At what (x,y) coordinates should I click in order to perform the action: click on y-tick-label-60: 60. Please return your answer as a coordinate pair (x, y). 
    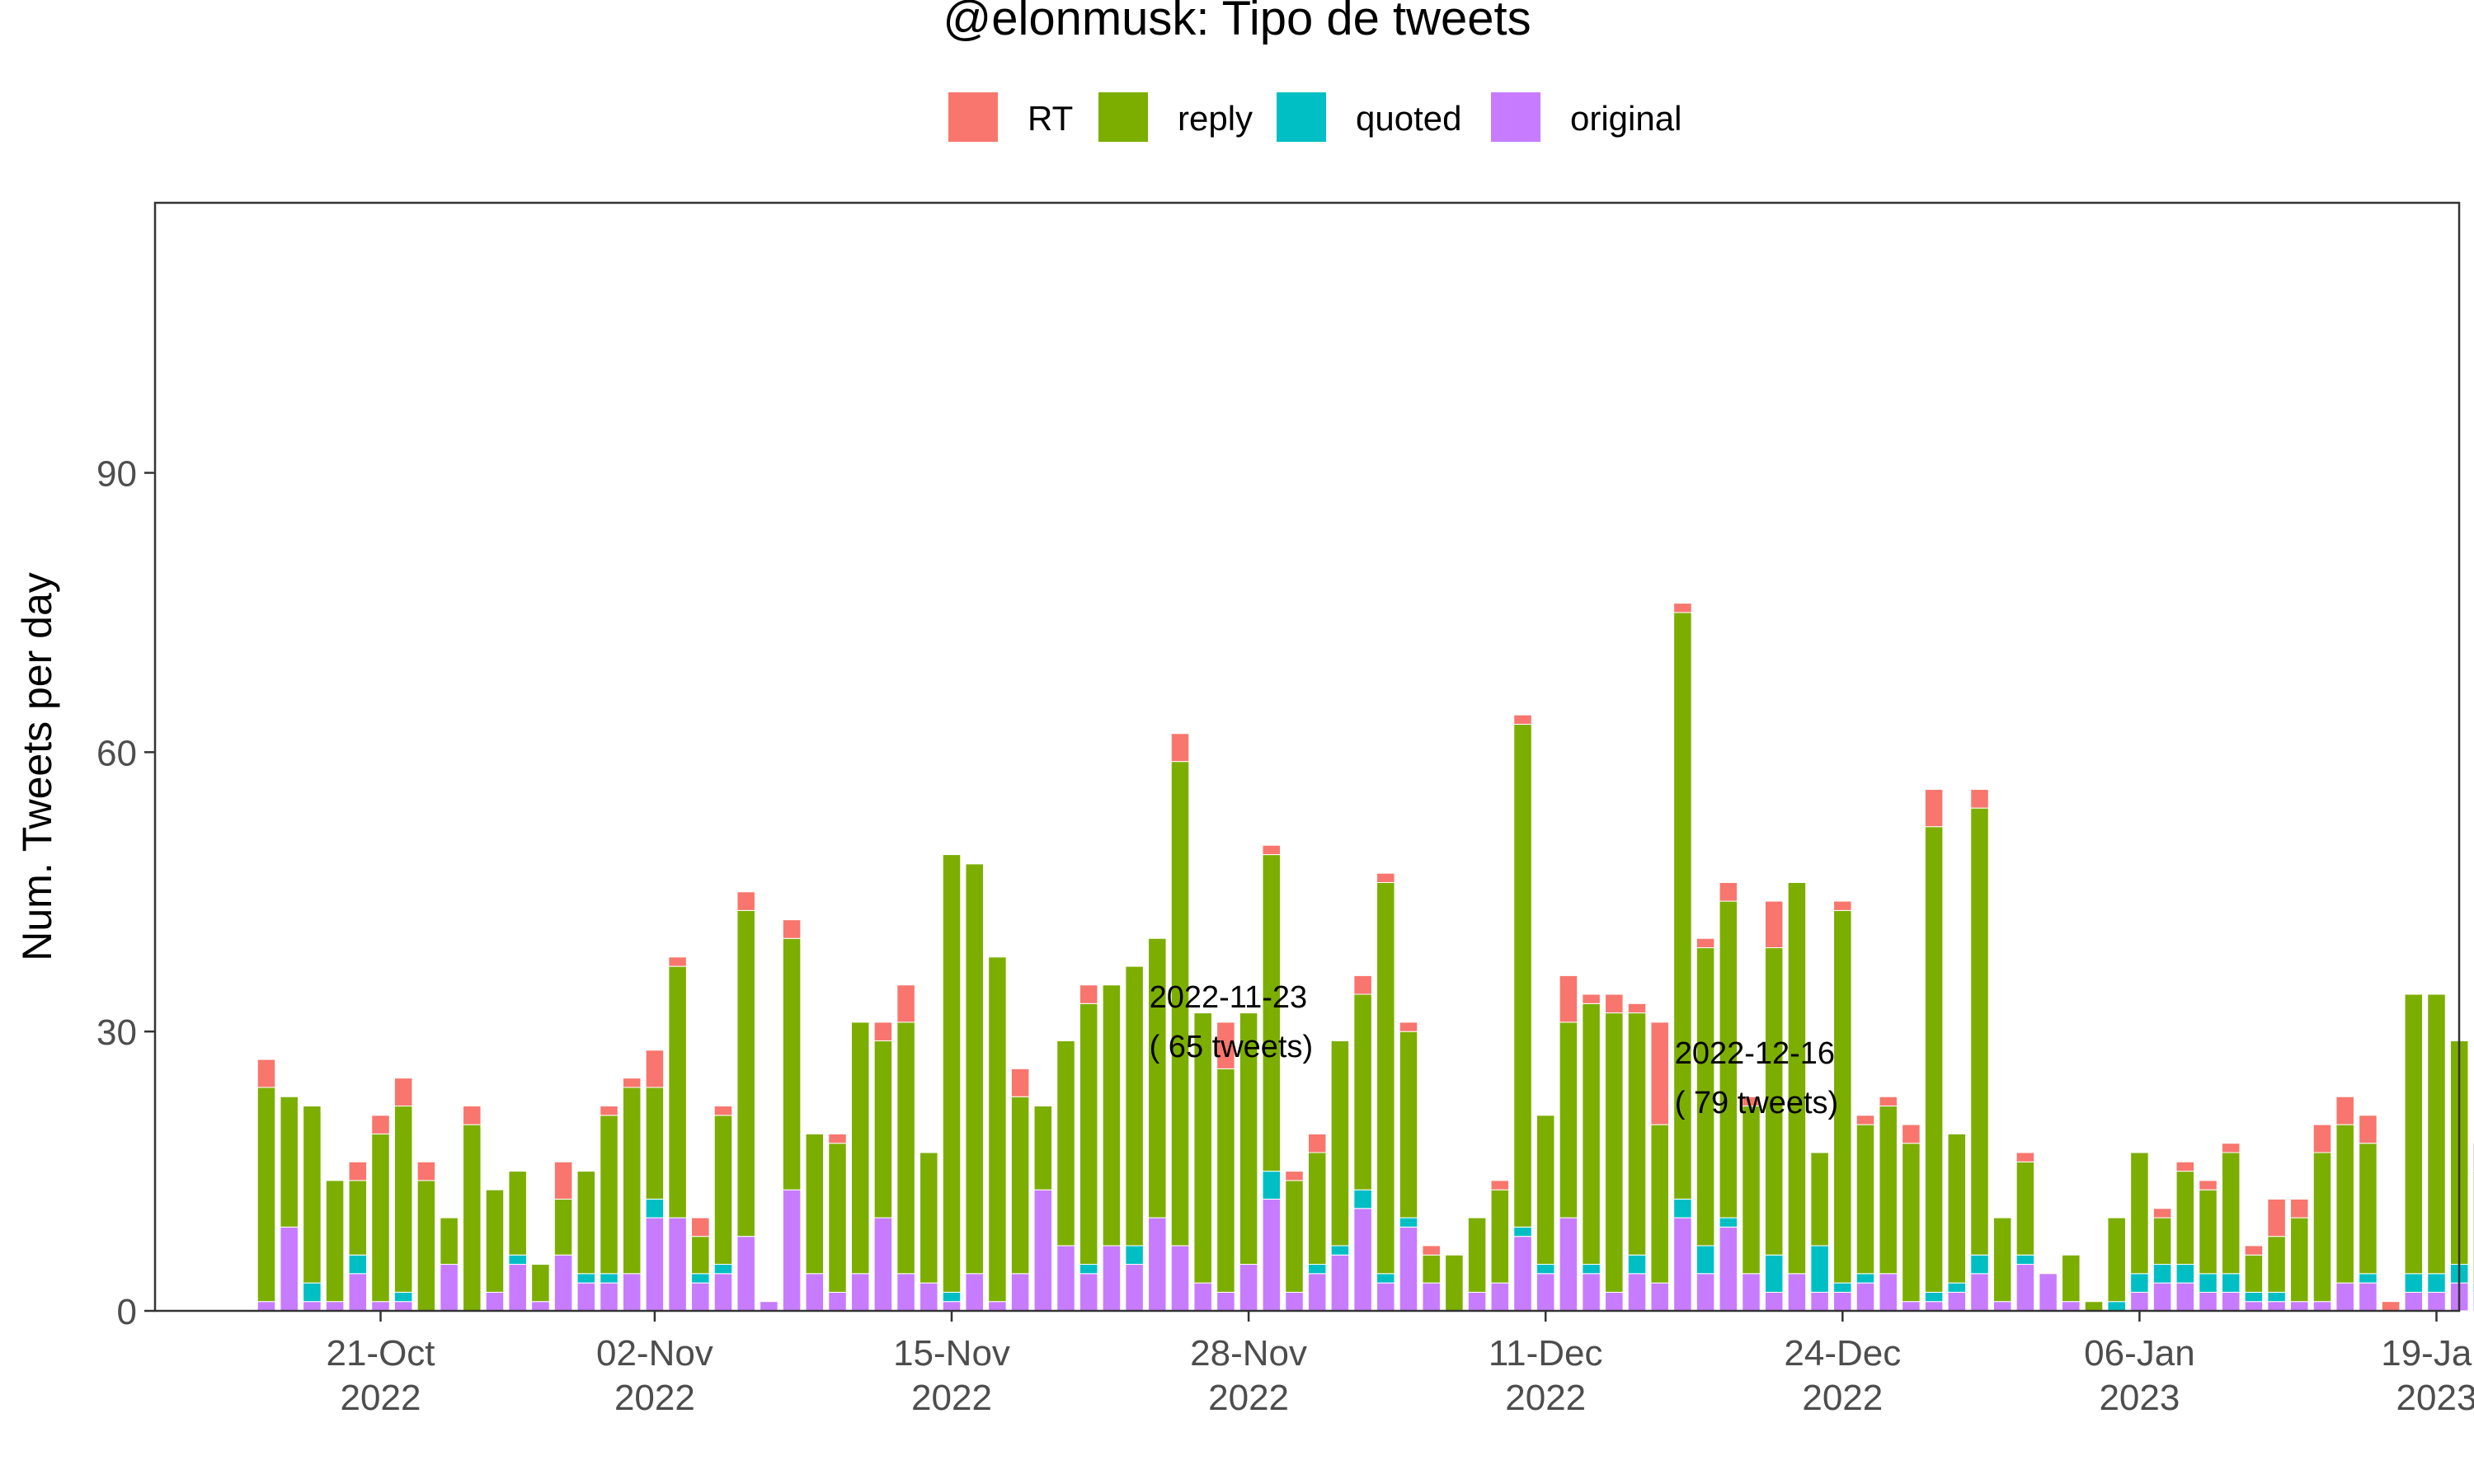
    Looking at the image, I should click on (116, 753).